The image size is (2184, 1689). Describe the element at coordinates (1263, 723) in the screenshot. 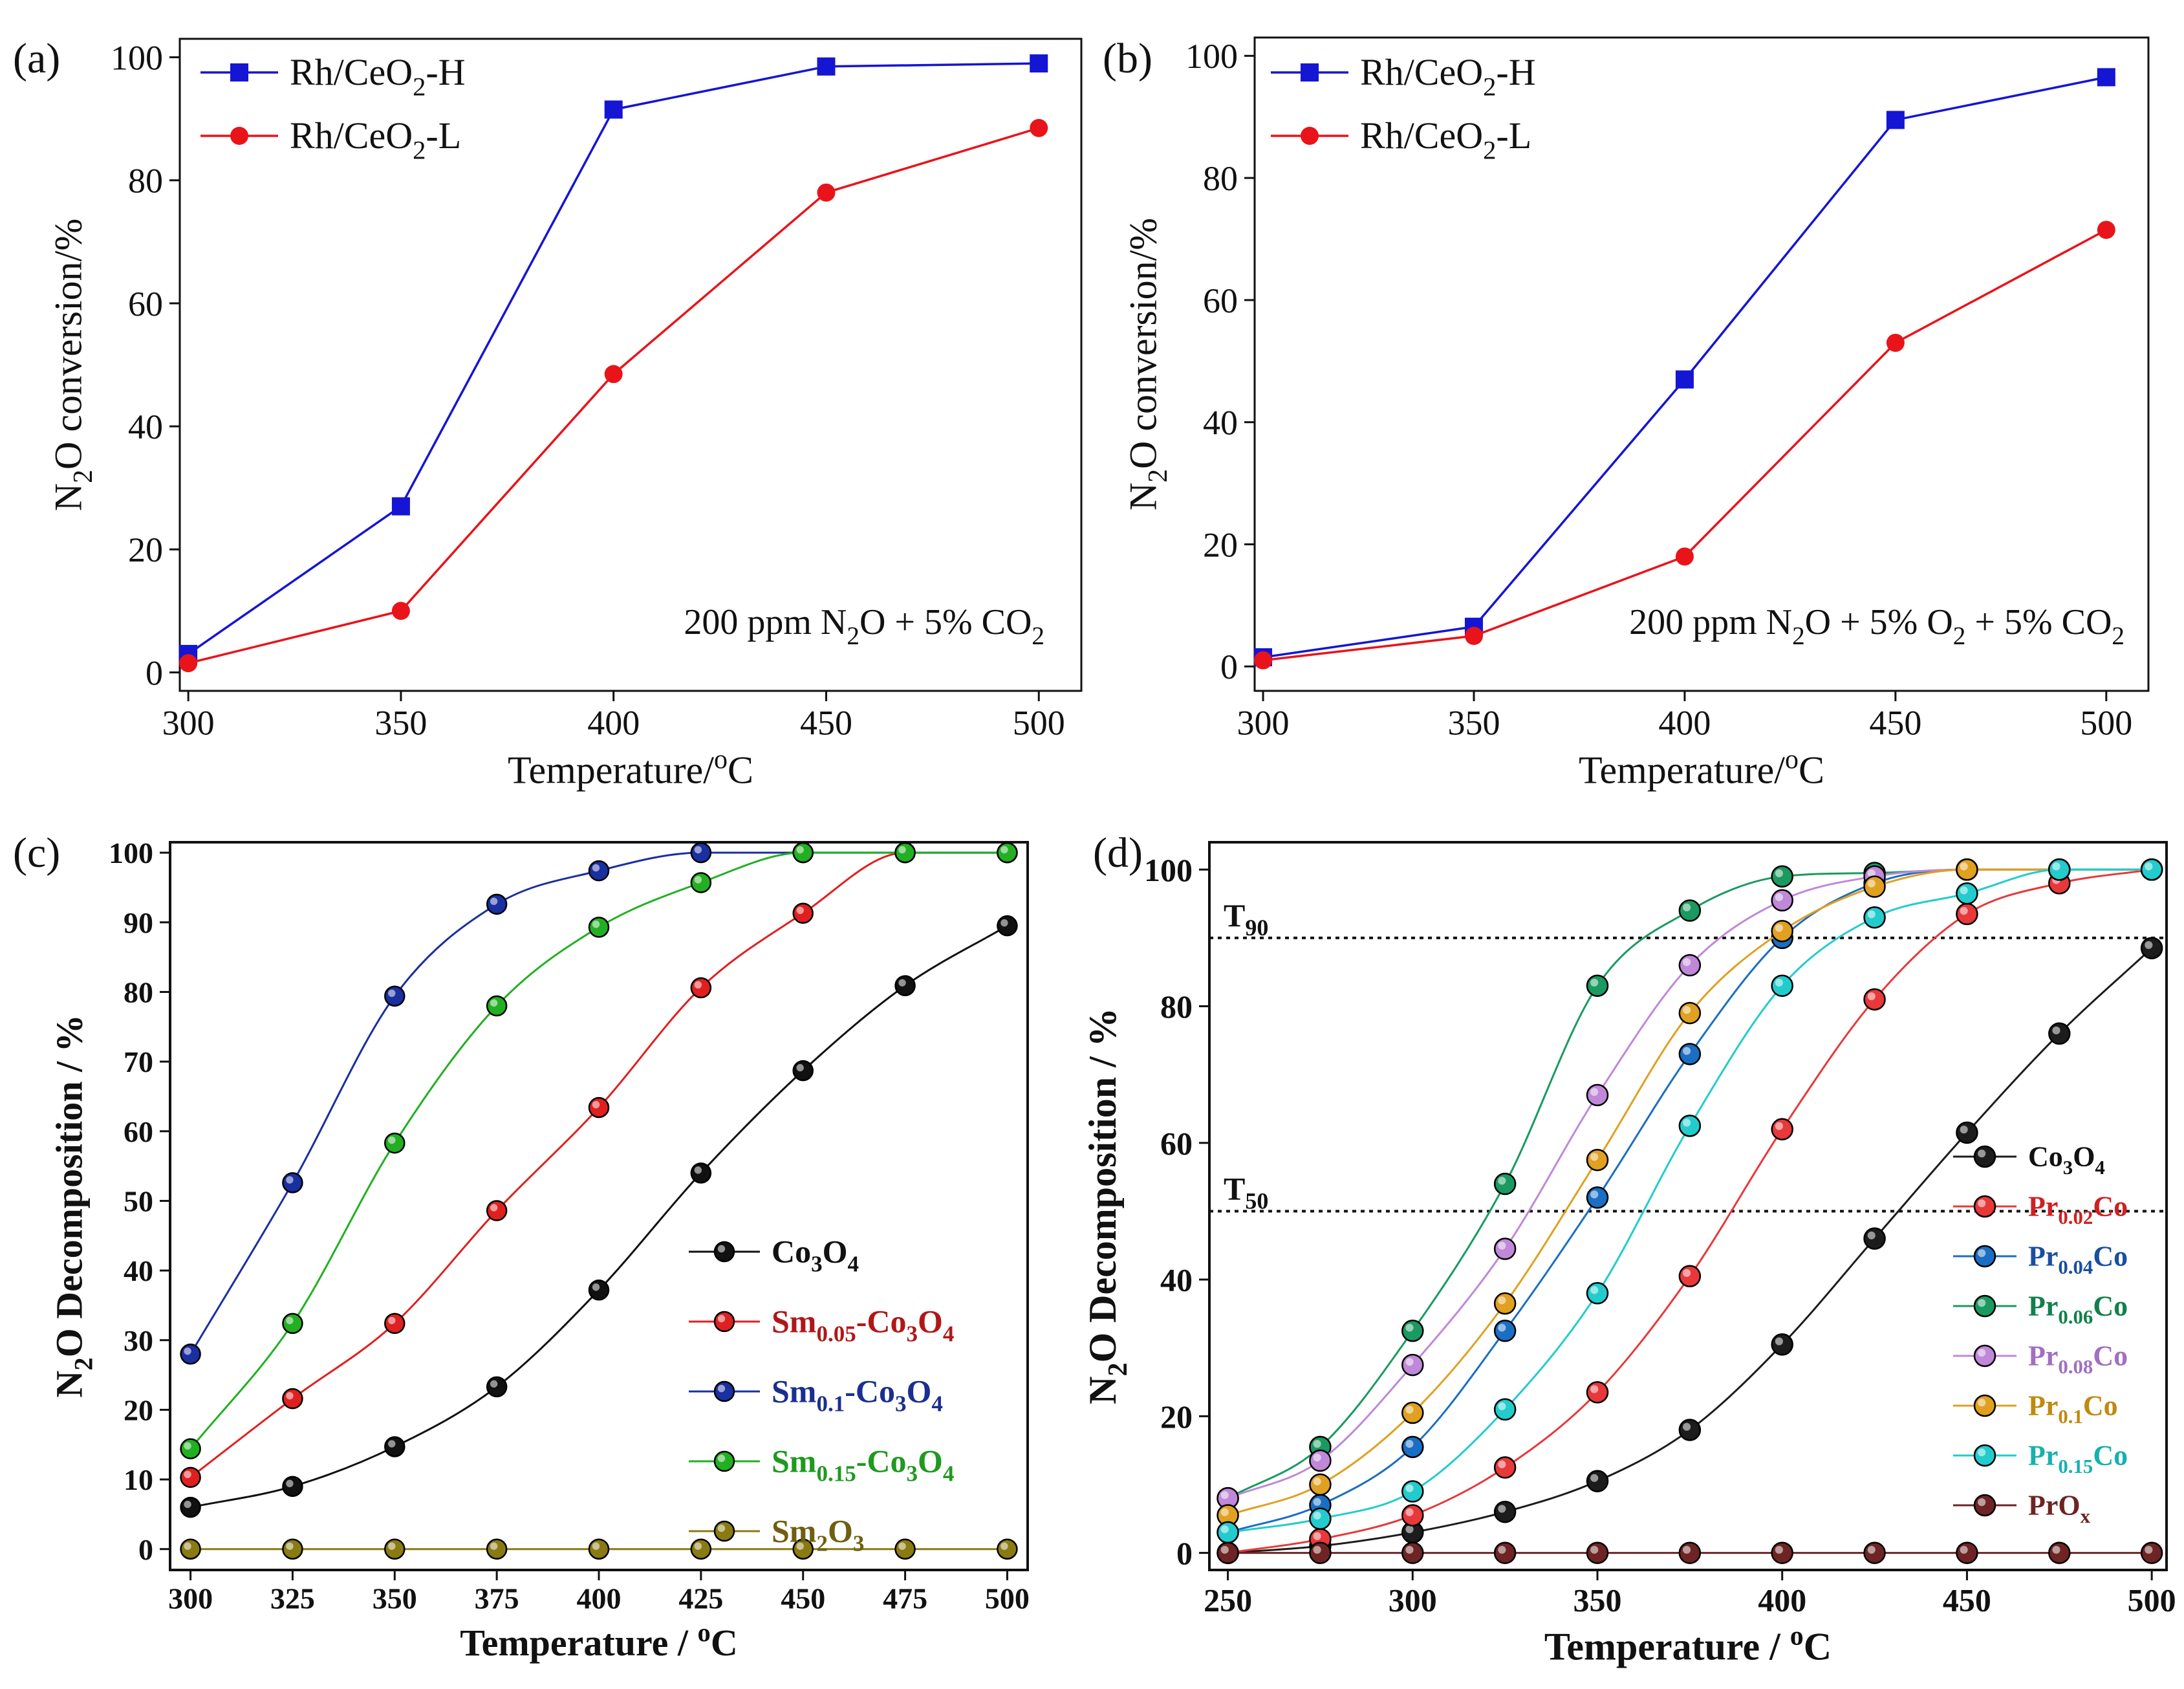

I see `x-tick-label: 300` at that location.